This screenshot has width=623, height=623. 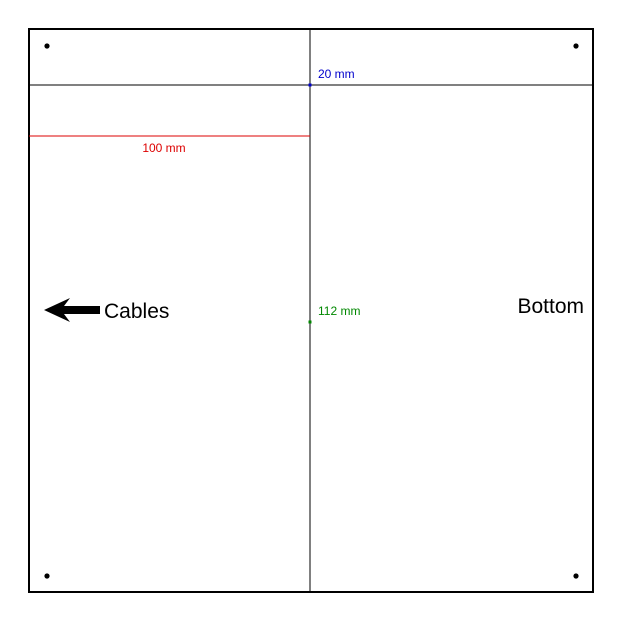 I want to click on arrow-left-icon, so click(x=72, y=310).